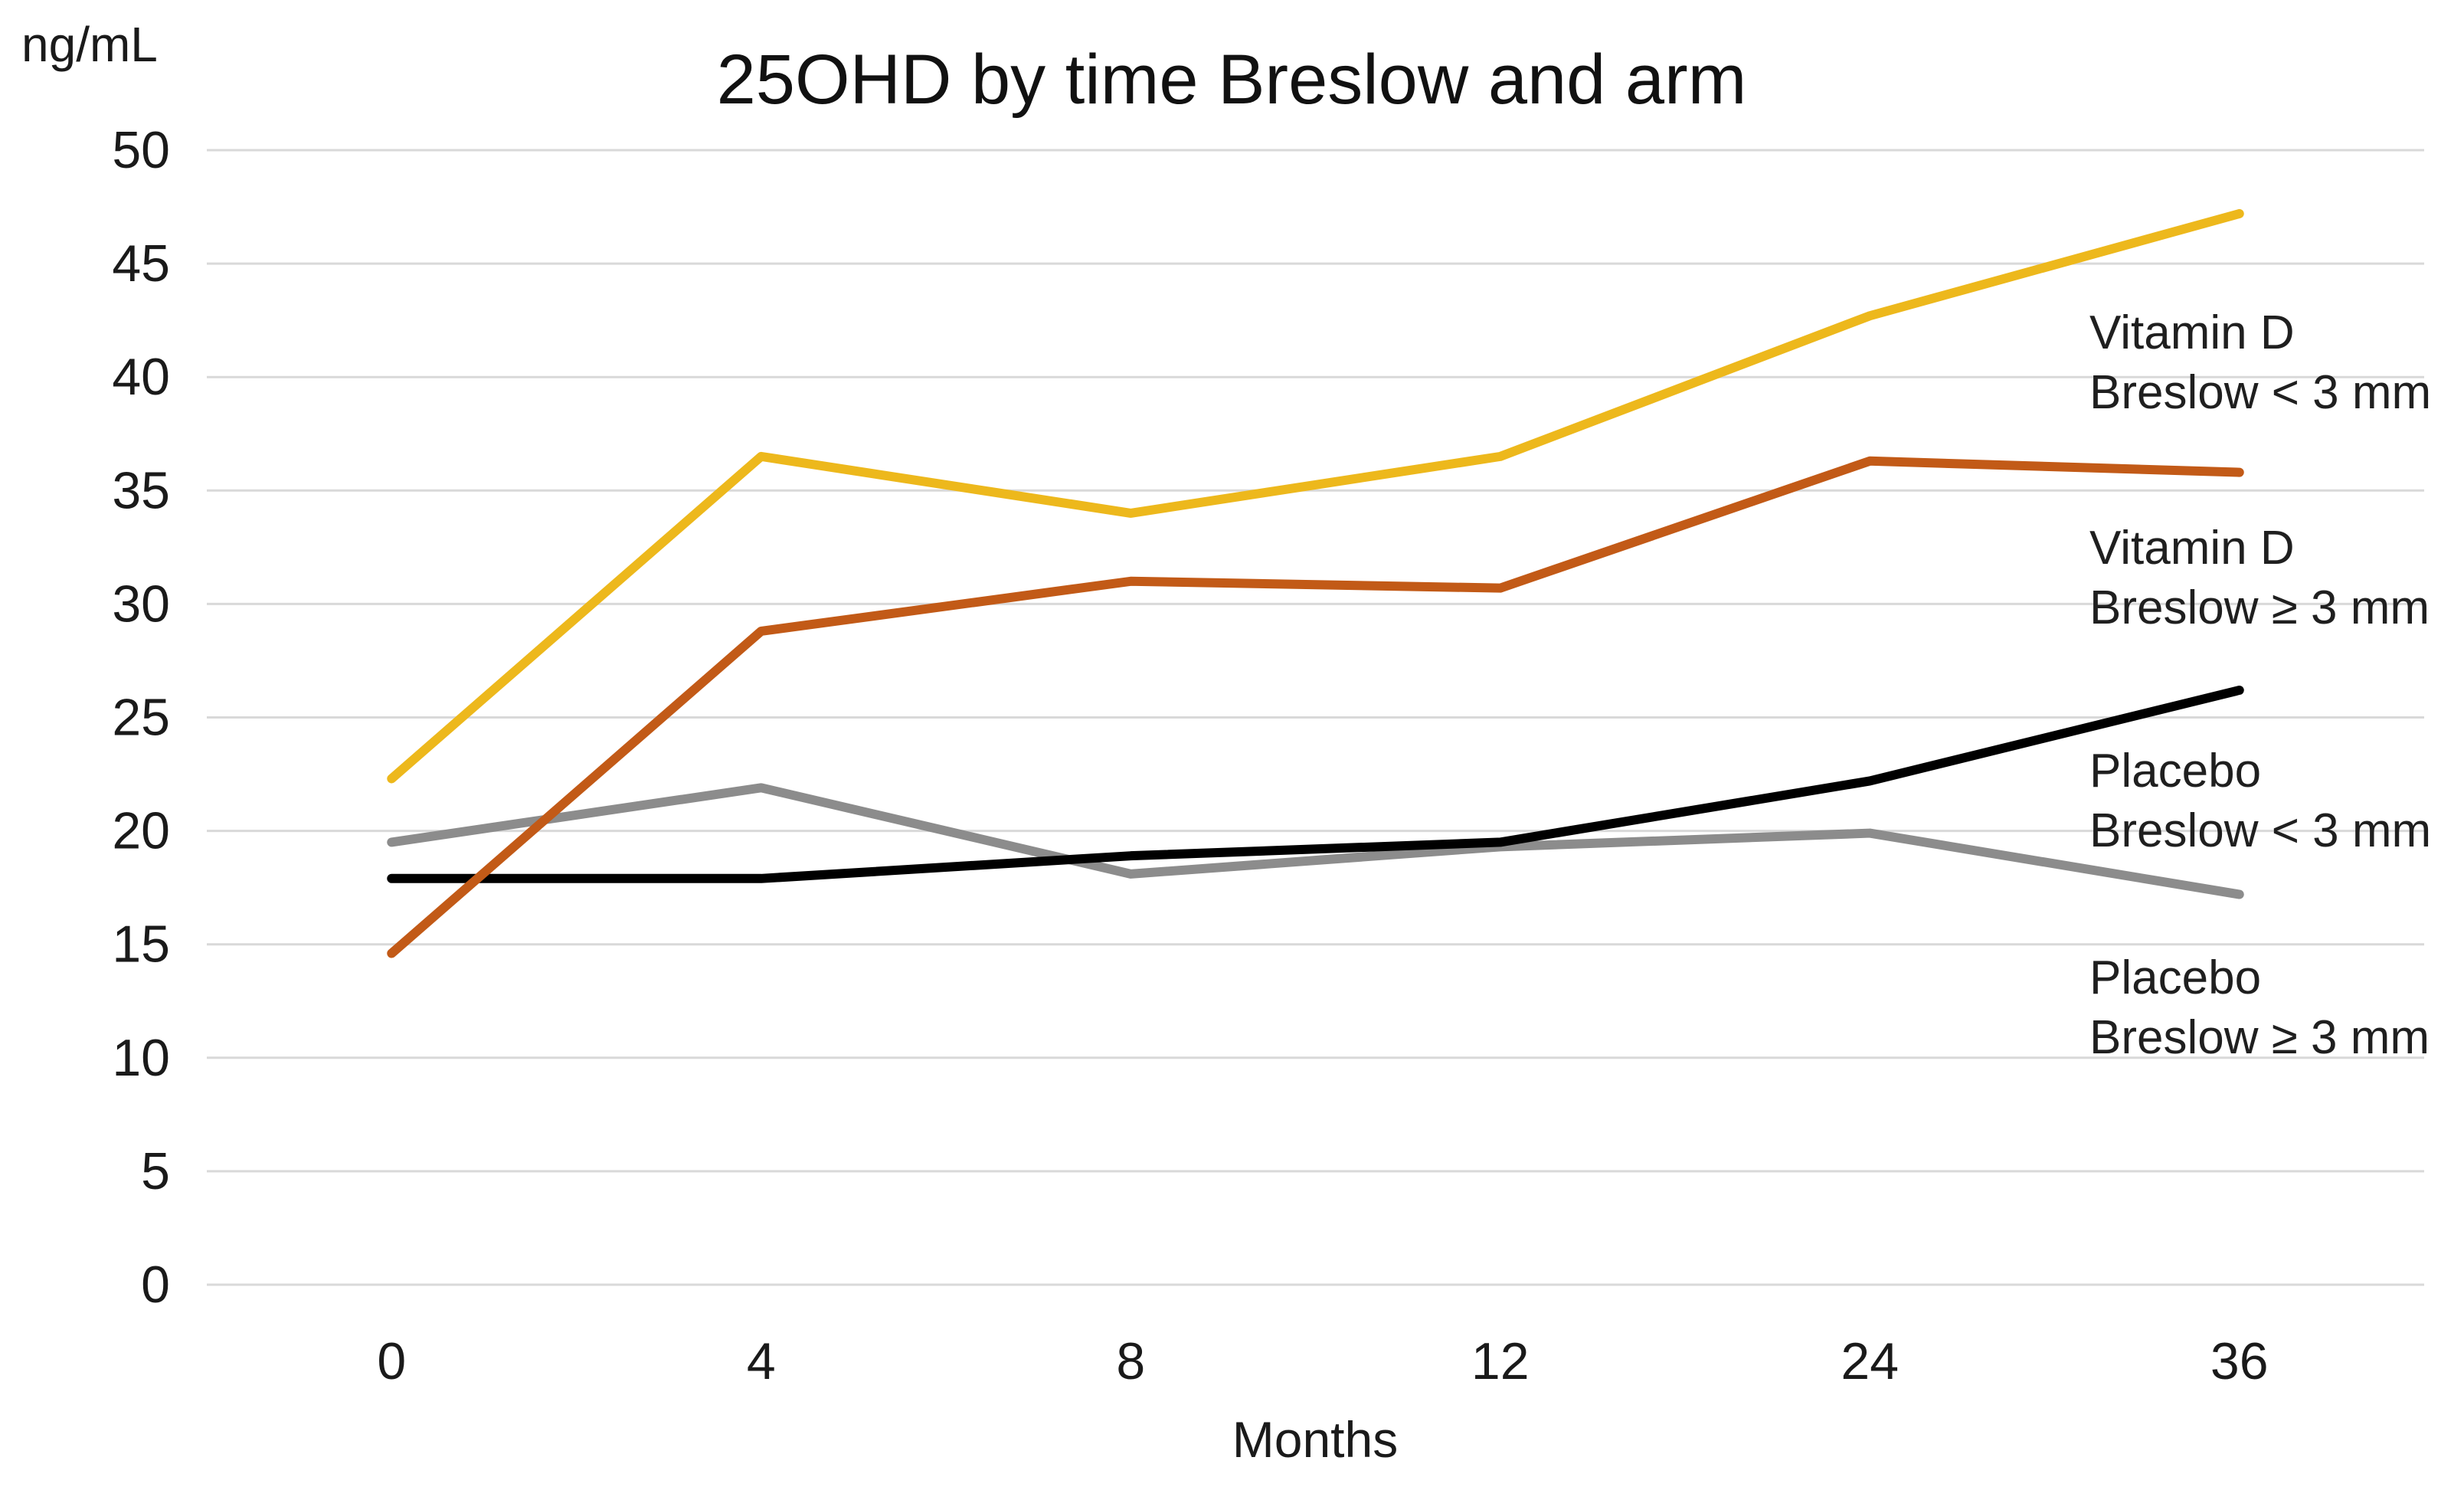 Image resolution: width=2464 pixels, height=1490 pixels. Describe the element at coordinates (761, 1361) in the screenshot. I see `x-tick-label: 4` at that location.